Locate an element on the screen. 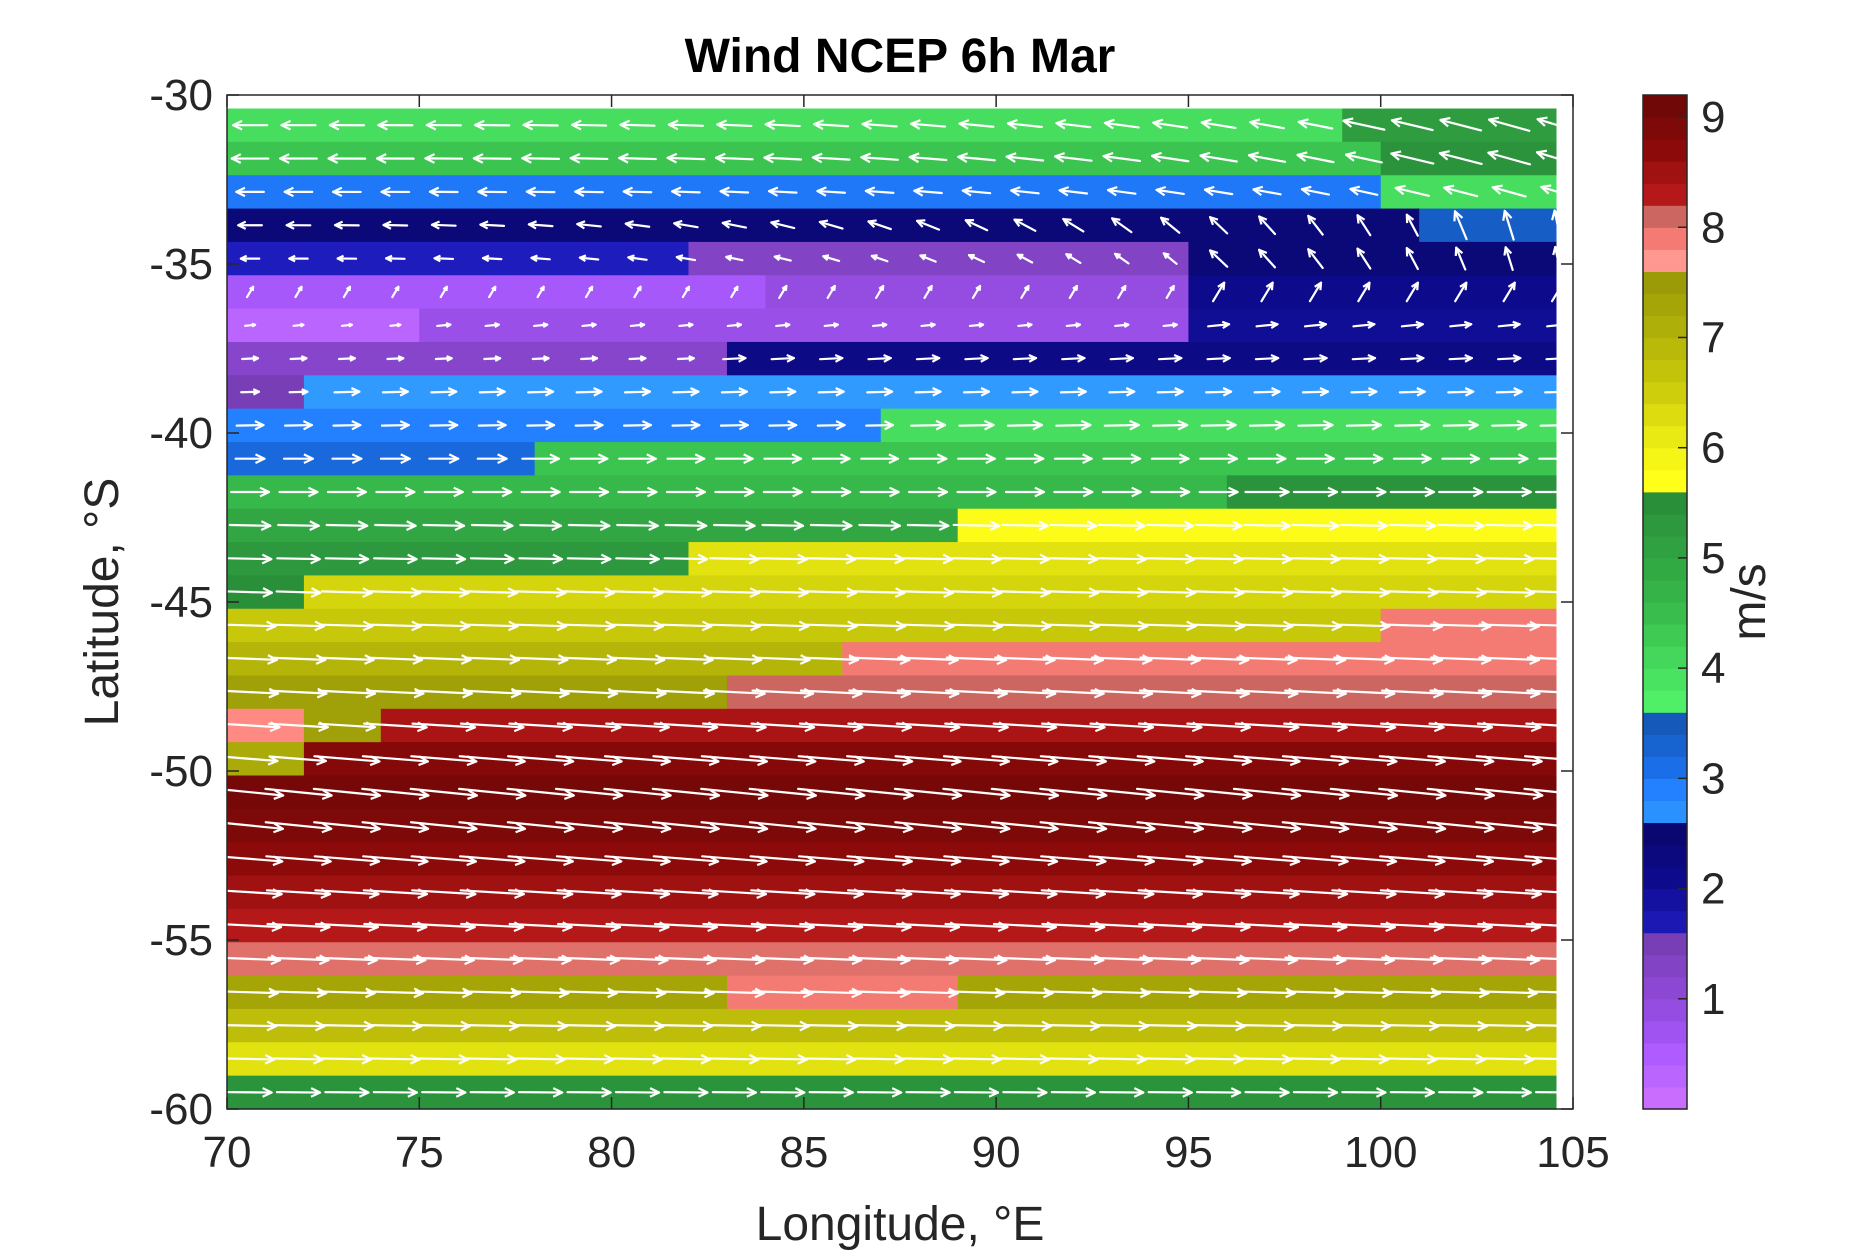 The width and height of the screenshot is (1875, 1250). y-tick: -55 is located at coordinates (861, 940).